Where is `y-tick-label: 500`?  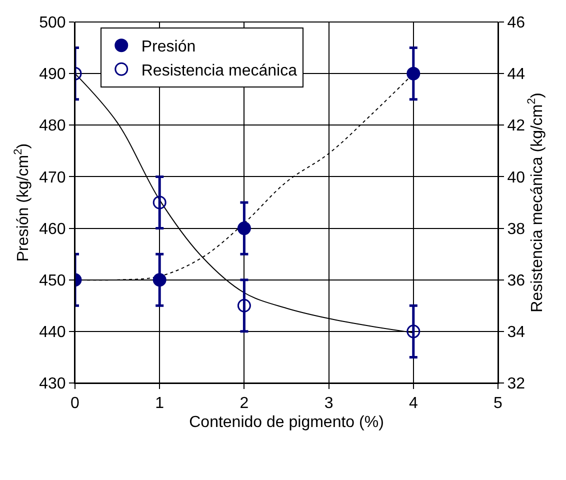 y-tick-label: 500 is located at coordinates (52, 23).